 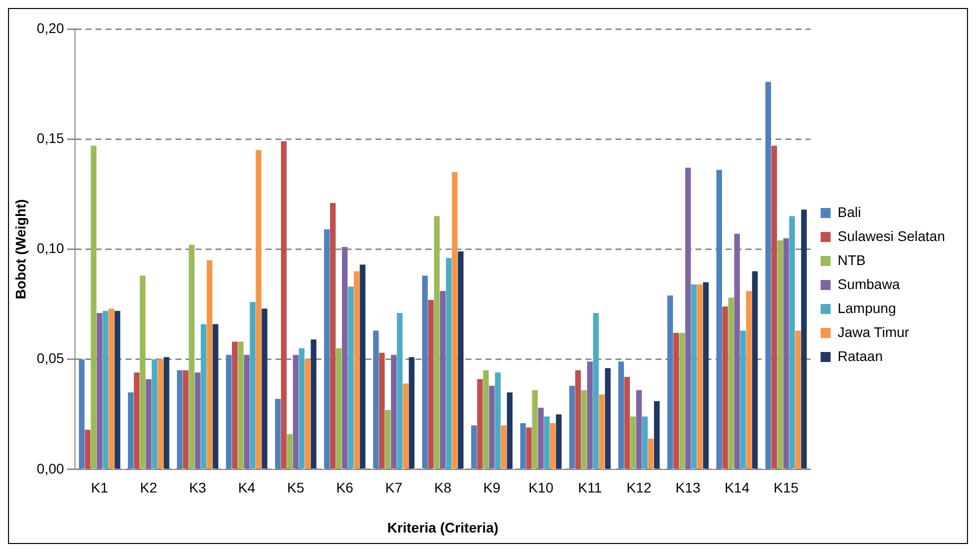 I want to click on legend-label: Jawa Timur, so click(x=874, y=332).